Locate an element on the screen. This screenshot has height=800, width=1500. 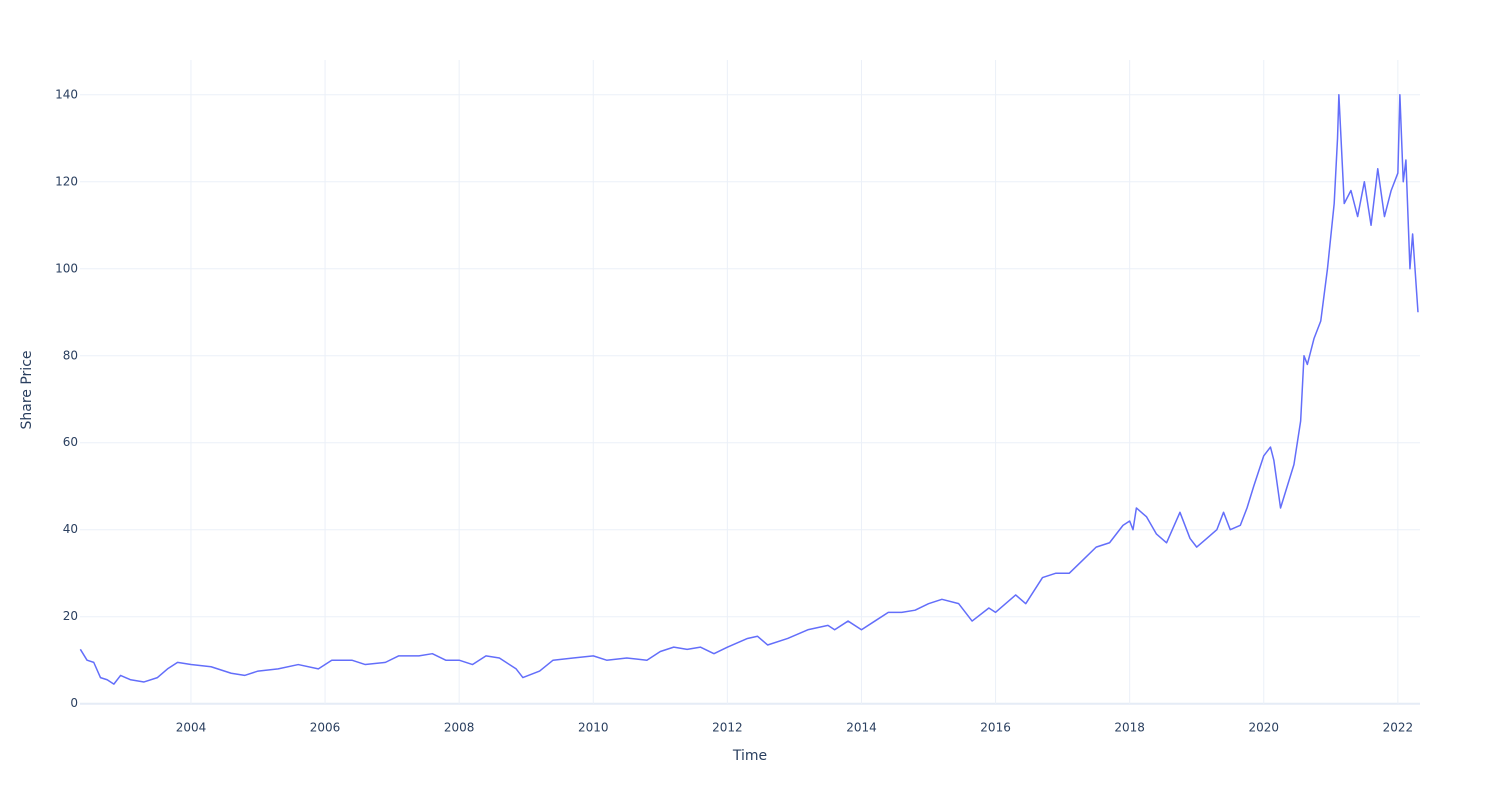
y-tick-label: 40 is located at coordinates (70, 529).